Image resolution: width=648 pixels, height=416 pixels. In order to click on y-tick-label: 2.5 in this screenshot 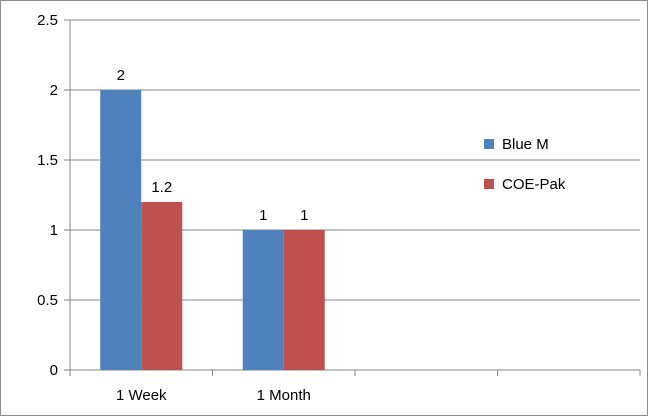, I will do `click(47, 20)`.